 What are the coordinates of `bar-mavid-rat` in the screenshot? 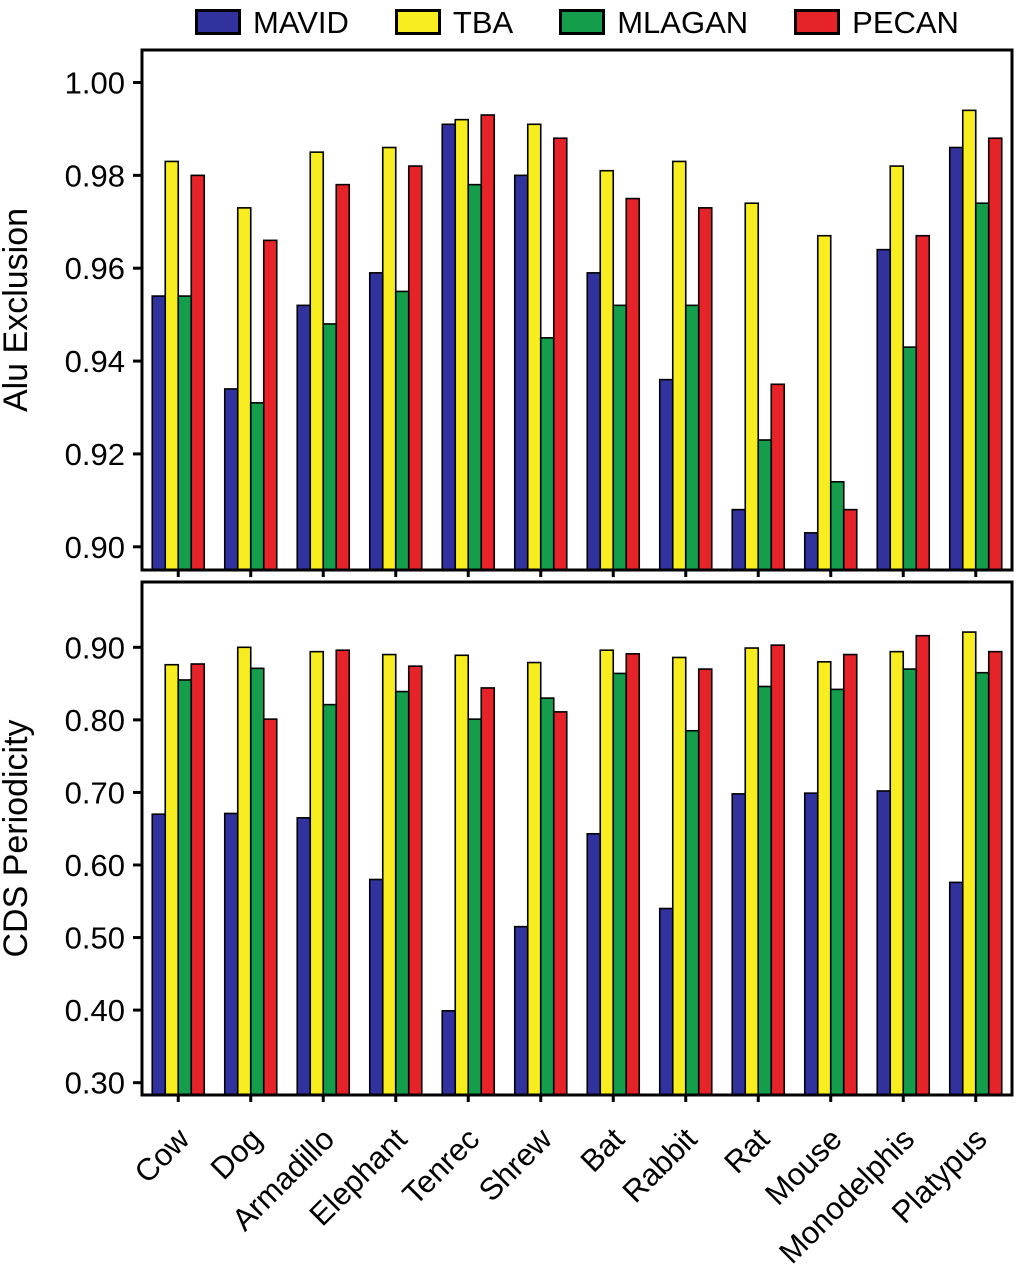 It's located at (739, 944).